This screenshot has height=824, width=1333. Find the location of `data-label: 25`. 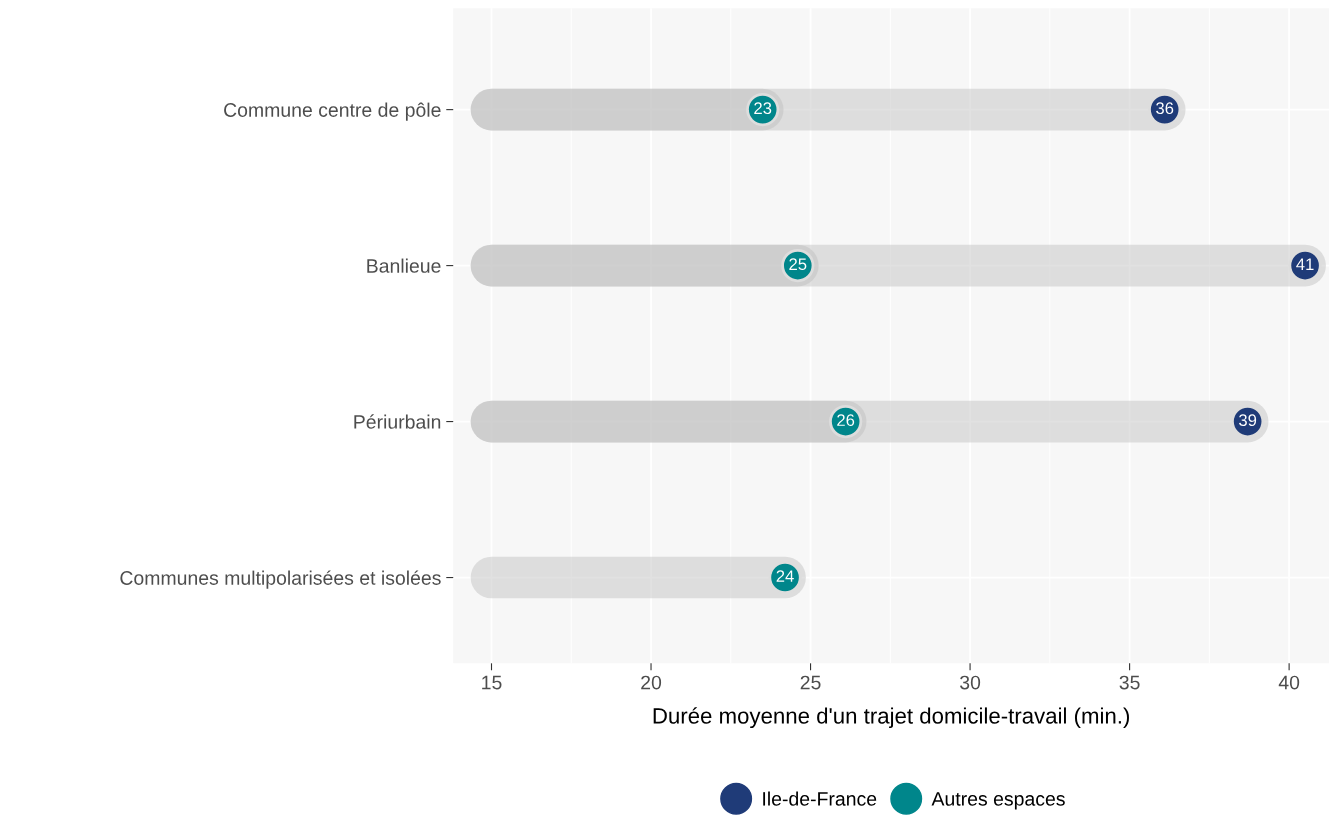

data-label: 25 is located at coordinates (798, 264).